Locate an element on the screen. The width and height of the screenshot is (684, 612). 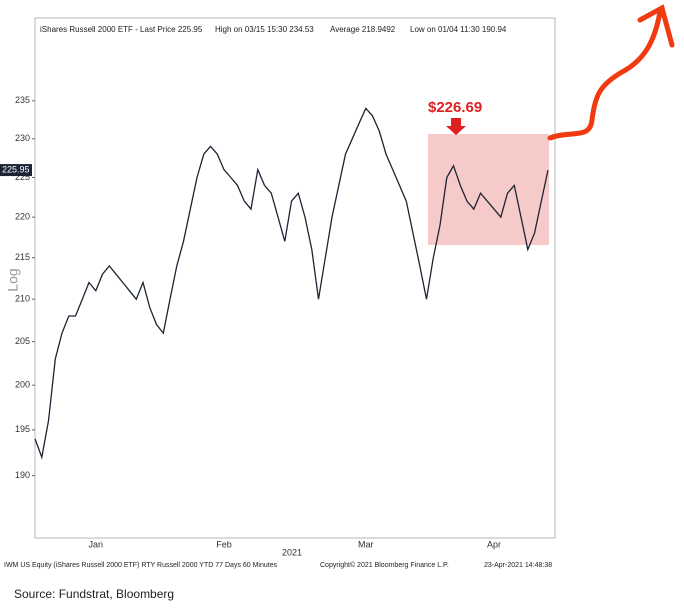
x-tick-label: Apr is located at coordinates (494, 544).